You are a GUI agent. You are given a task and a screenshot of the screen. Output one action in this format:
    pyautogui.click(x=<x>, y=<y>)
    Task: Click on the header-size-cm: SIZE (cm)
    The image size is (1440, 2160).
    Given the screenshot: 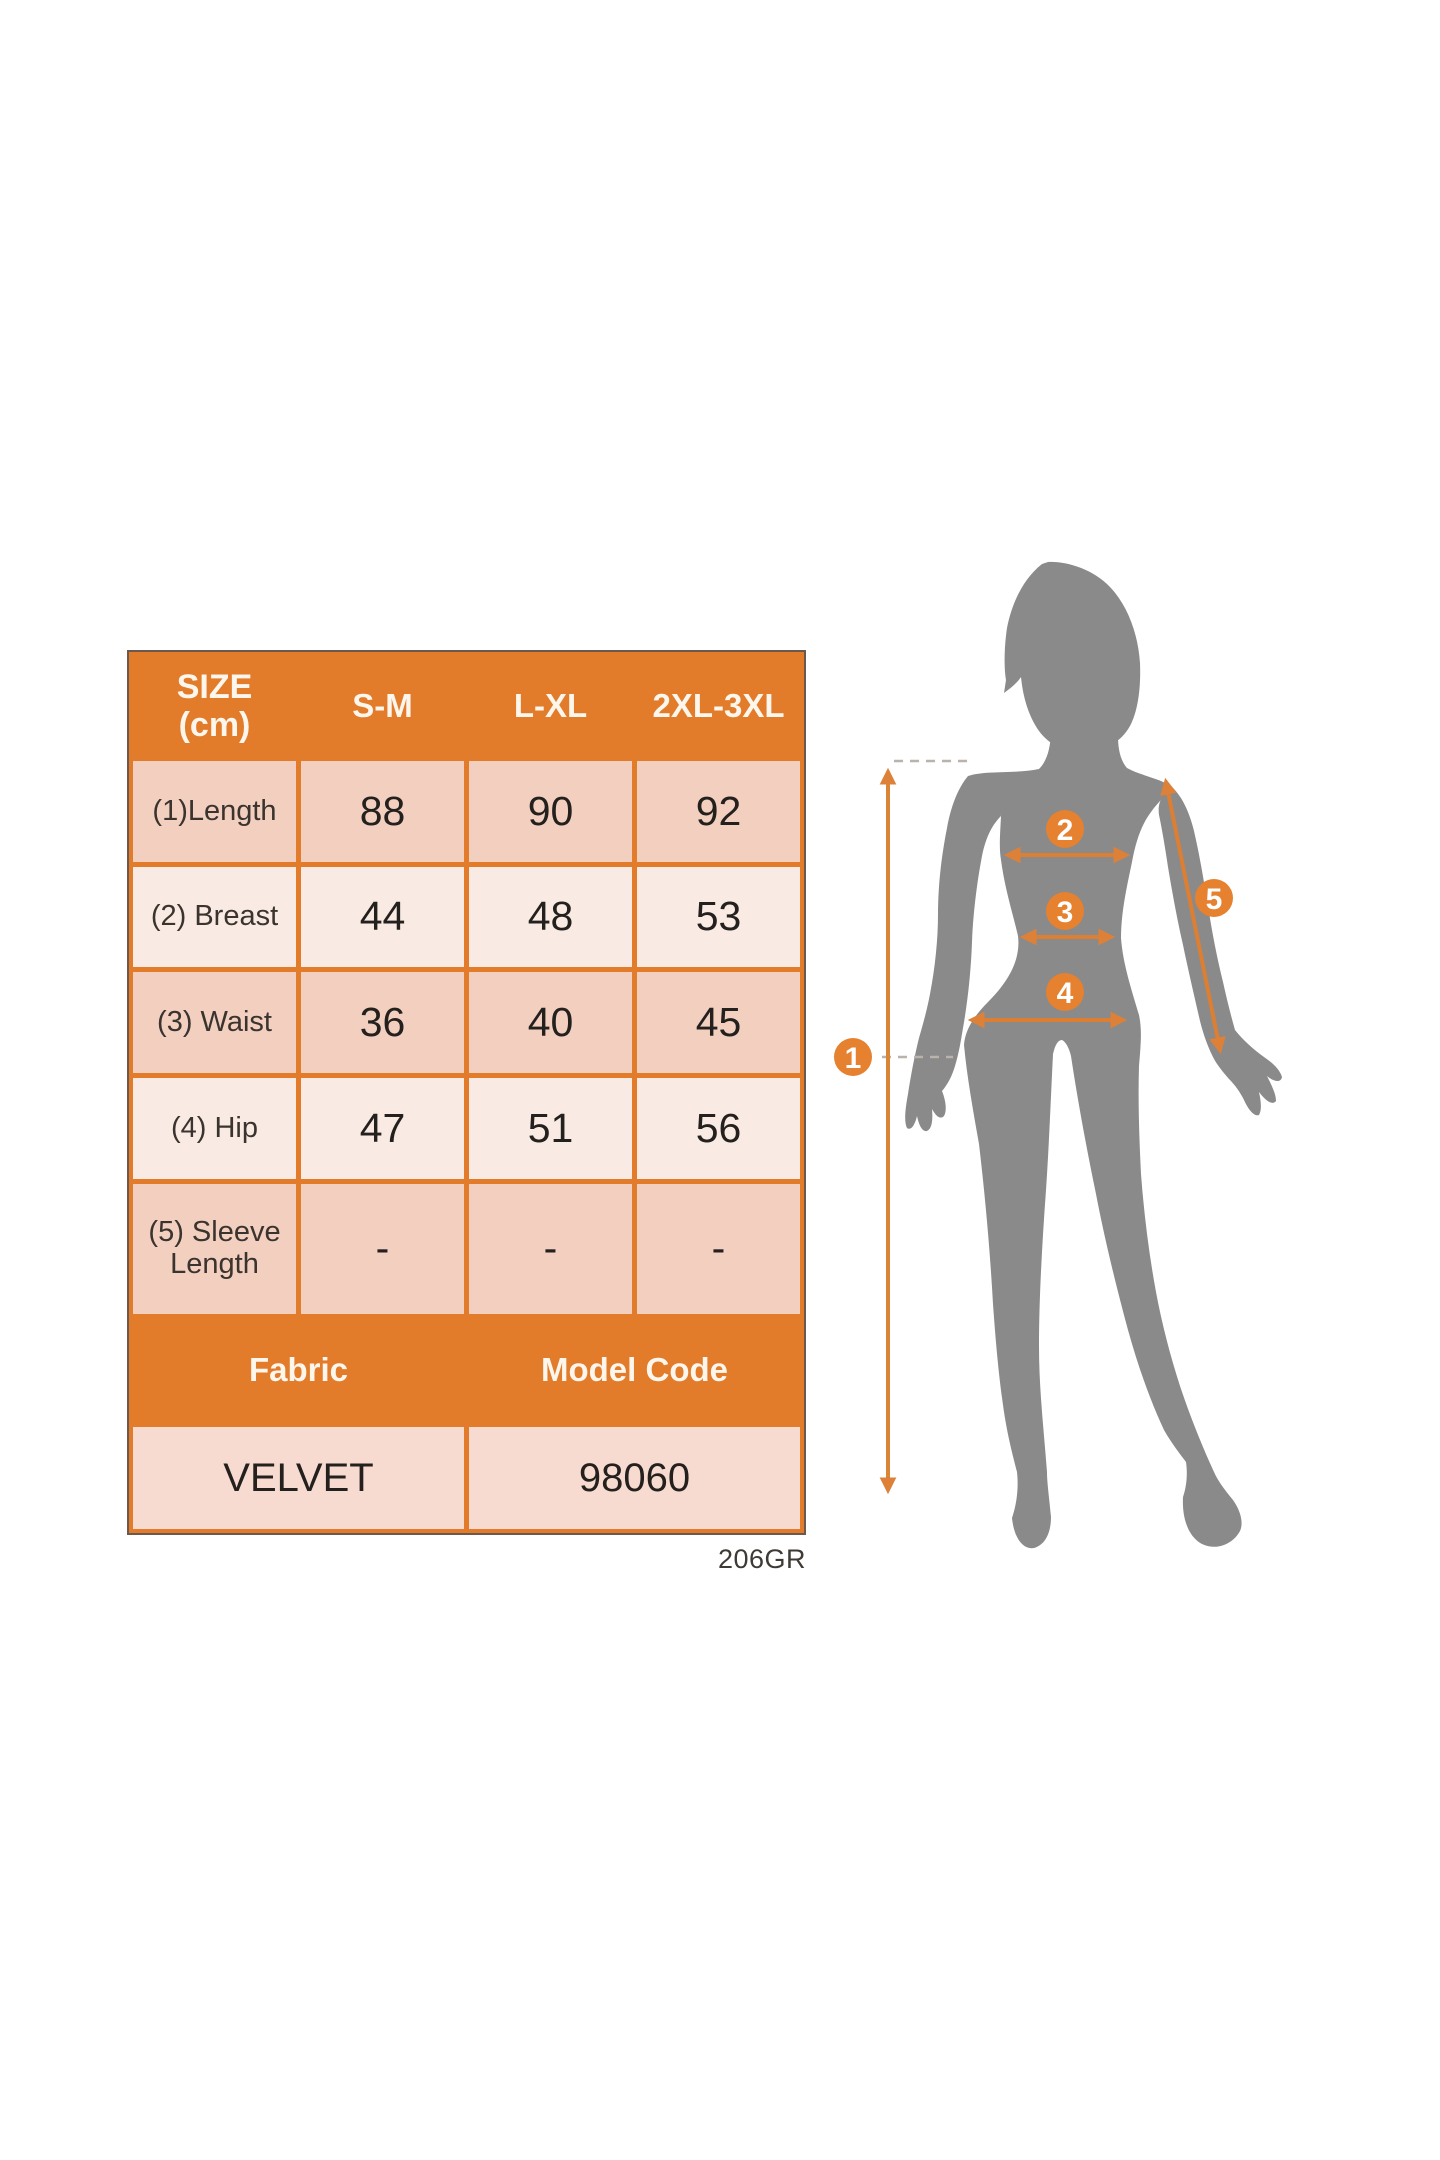 What is the action you would take?
    pyautogui.click(x=214, y=706)
    